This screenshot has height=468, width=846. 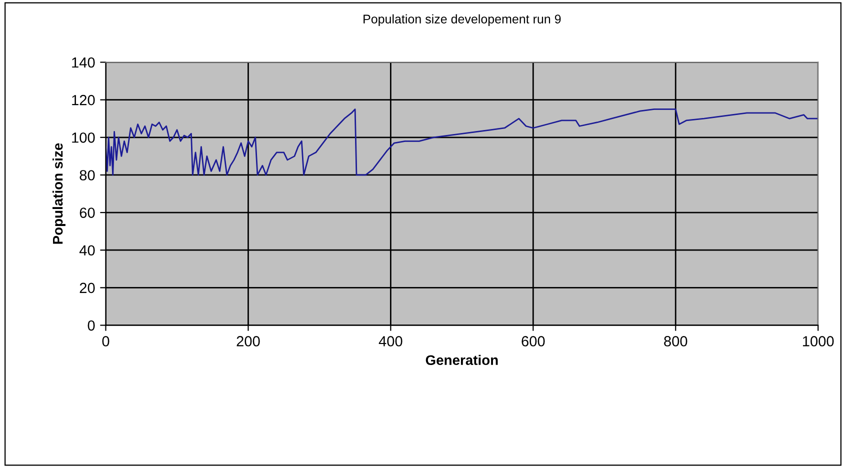 What do you see at coordinates (106, 341) in the screenshot?
I see `x-tick-label: 0` at bounding box center [106, 341].